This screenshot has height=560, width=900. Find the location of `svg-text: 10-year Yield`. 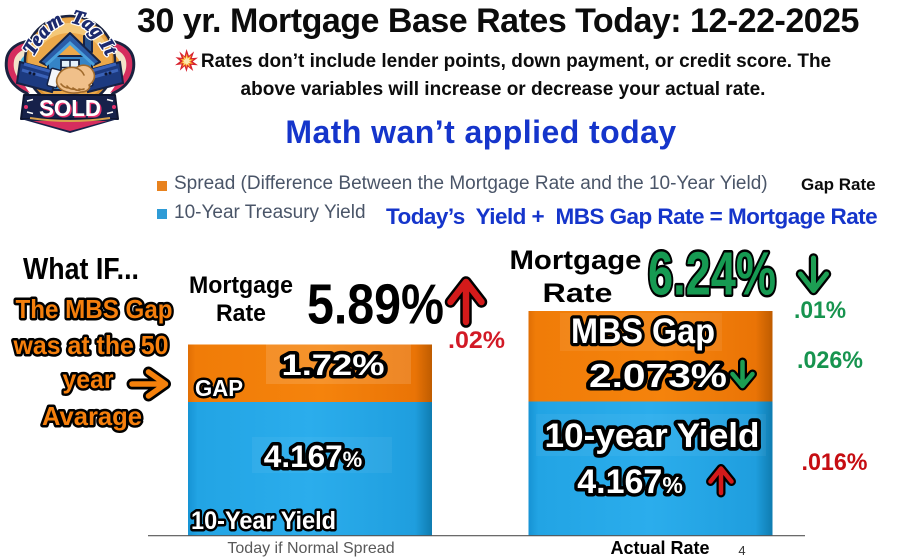

svg-text: 10-year Yield is located at coordinates (652, 436).